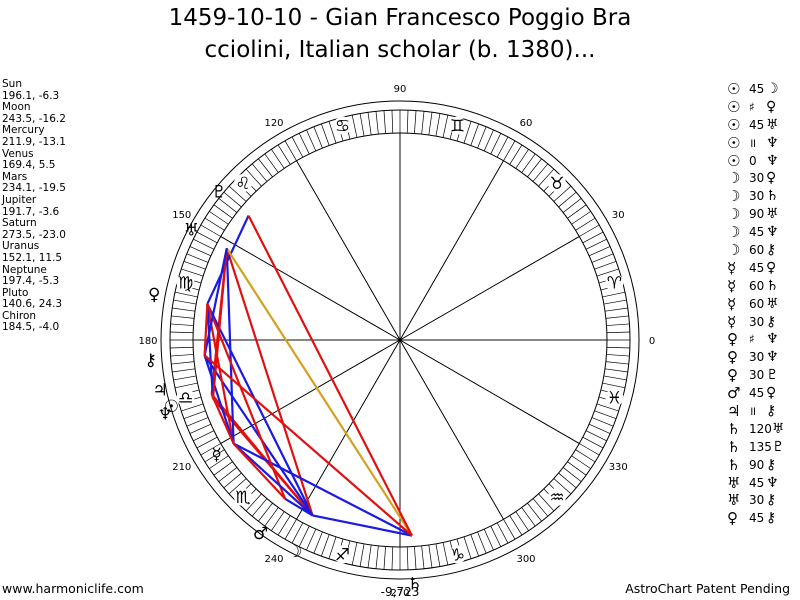  I want to click on degree-label: 150, so click(181, 215).